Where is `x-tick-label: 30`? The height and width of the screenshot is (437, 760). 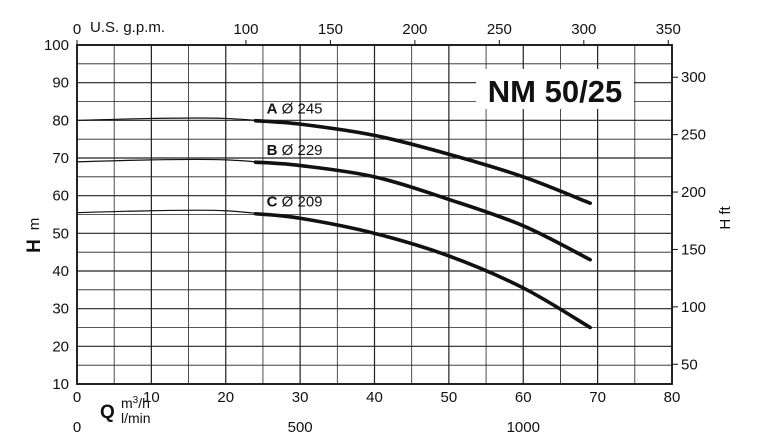 x-tick-label: 30 is located at coordinates (300, 397).